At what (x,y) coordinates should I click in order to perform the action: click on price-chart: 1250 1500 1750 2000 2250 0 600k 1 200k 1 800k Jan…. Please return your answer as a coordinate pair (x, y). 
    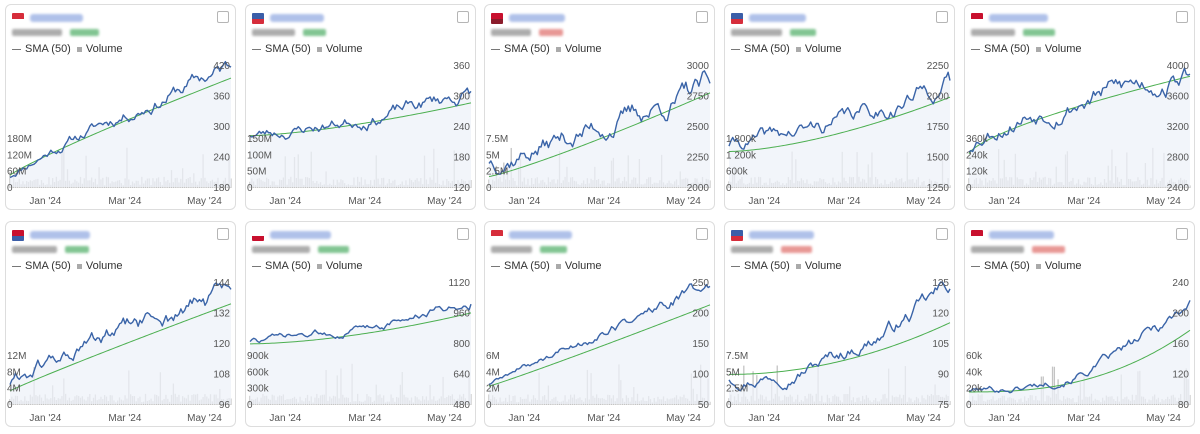
    Looking at the image, I should click on (838, 134).